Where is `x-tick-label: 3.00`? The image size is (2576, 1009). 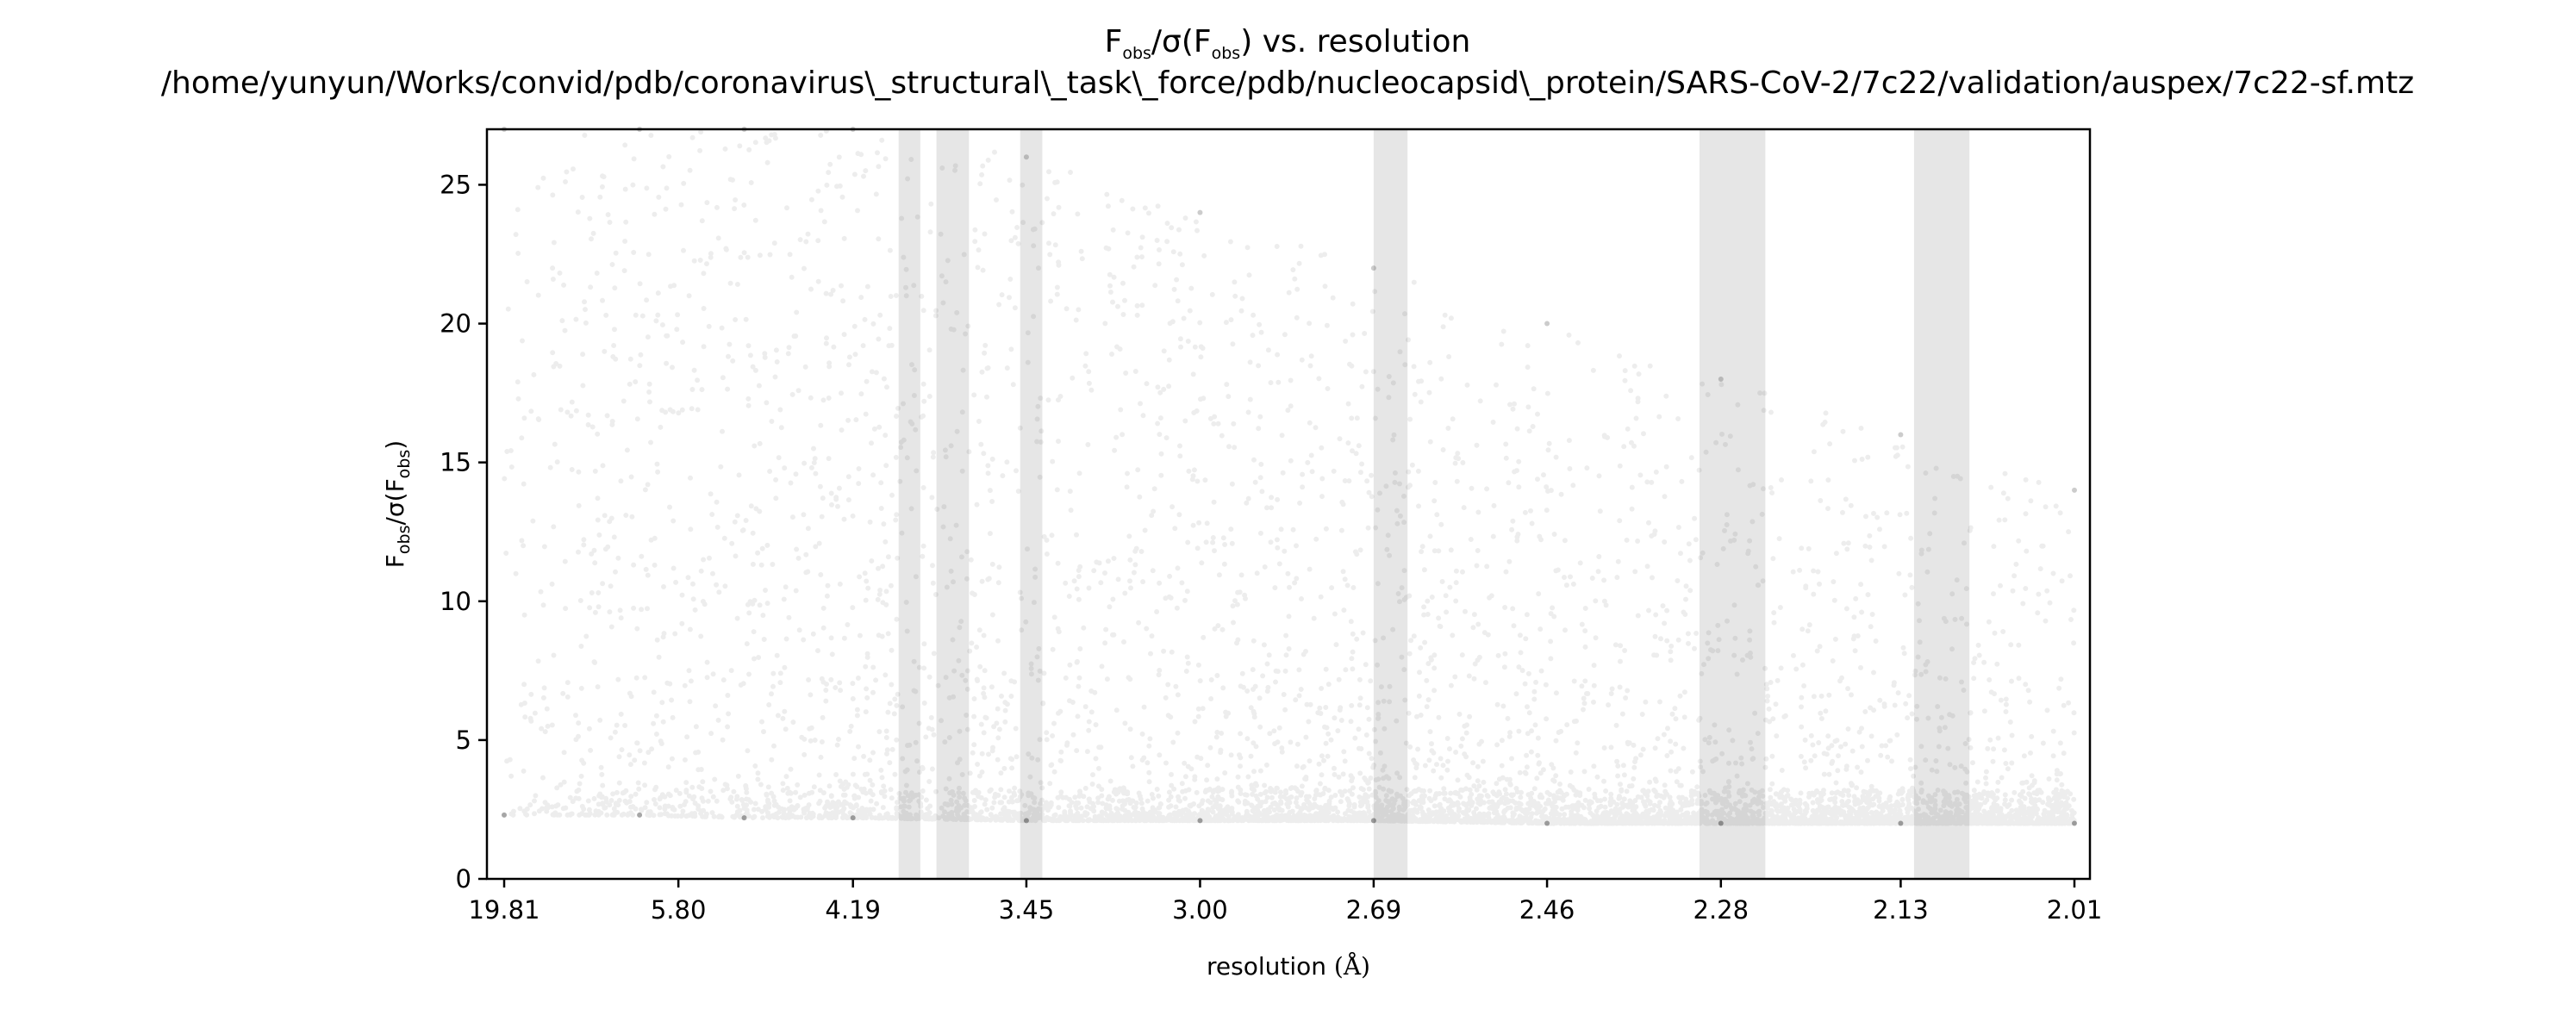
x-tick-label: 3.00 is located at coordinates (1200, 910).